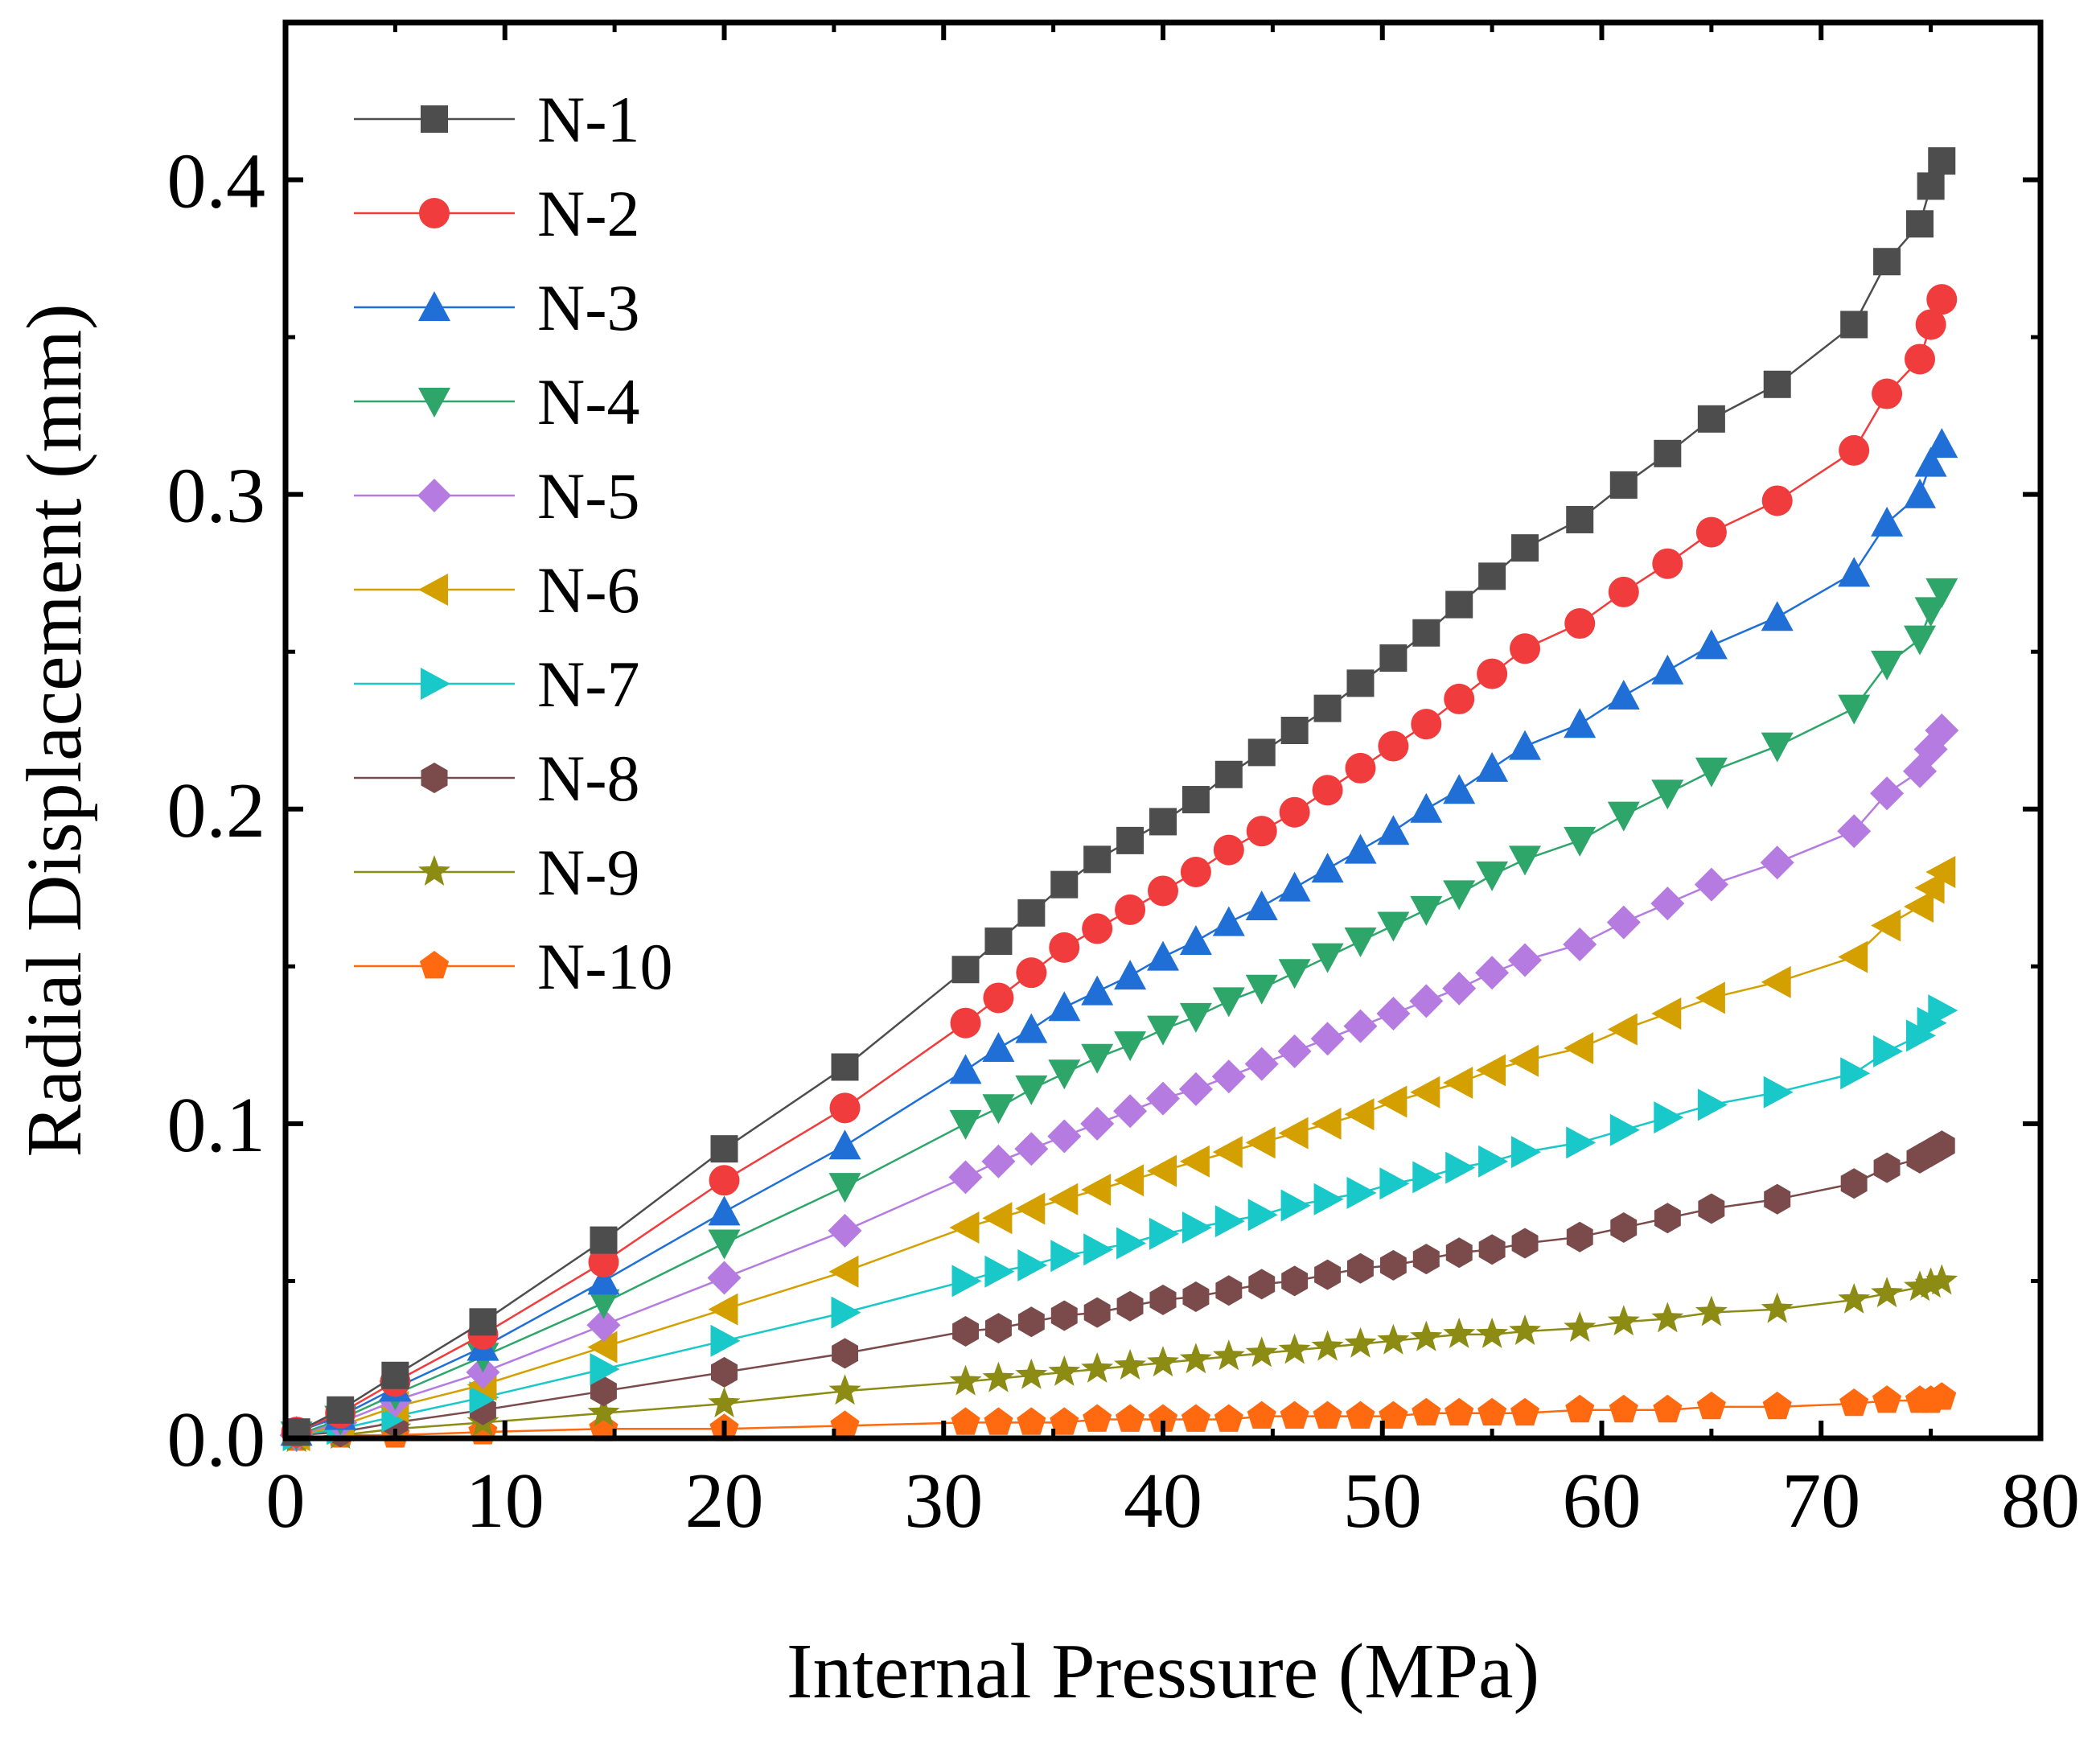 The image size is (2100, 1744). What do you see at coordinates (286, 1501) in the screenshot?
I see `x-tick-label: 0` at bounding box center [286, 1501].